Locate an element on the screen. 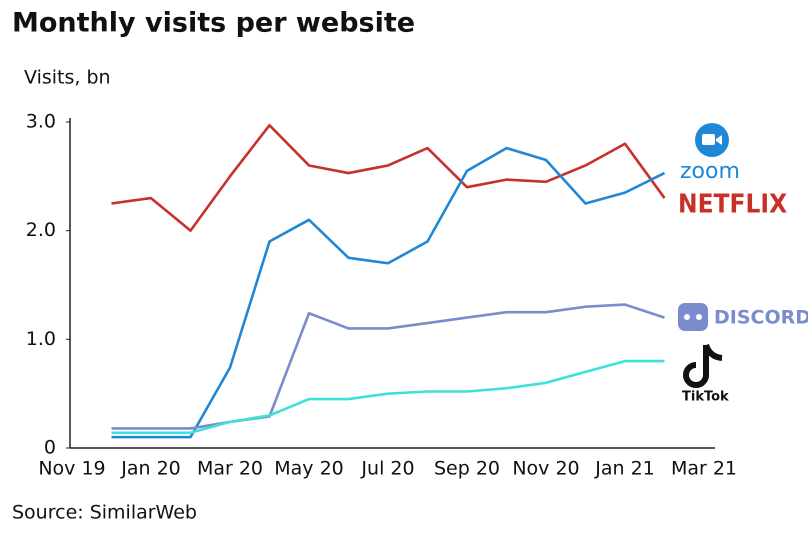 The height and width of the screenshot is (537, 808). tiktok-logo is located at coordinates (703, 365).